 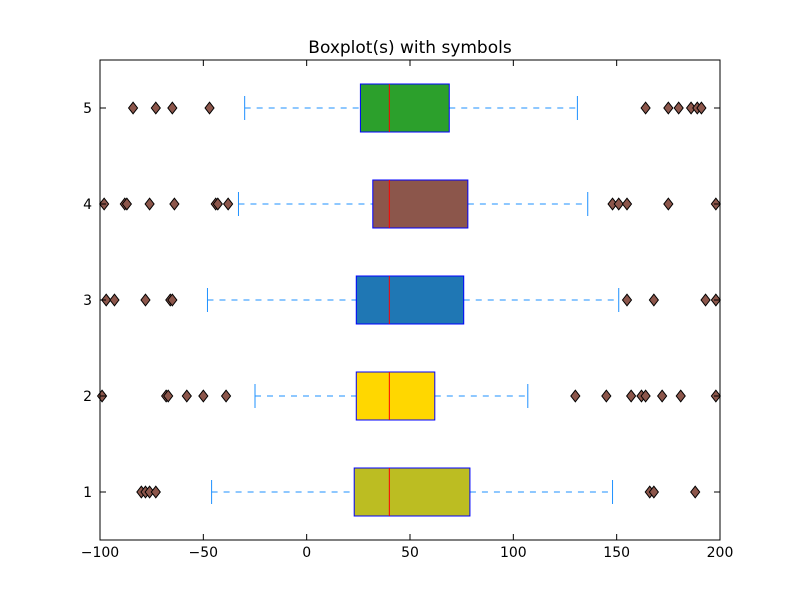 What do you see at coordinates (87, 493) in the screenshot?
I see `y-tick-label: 1` at bounding box center [87, 493].